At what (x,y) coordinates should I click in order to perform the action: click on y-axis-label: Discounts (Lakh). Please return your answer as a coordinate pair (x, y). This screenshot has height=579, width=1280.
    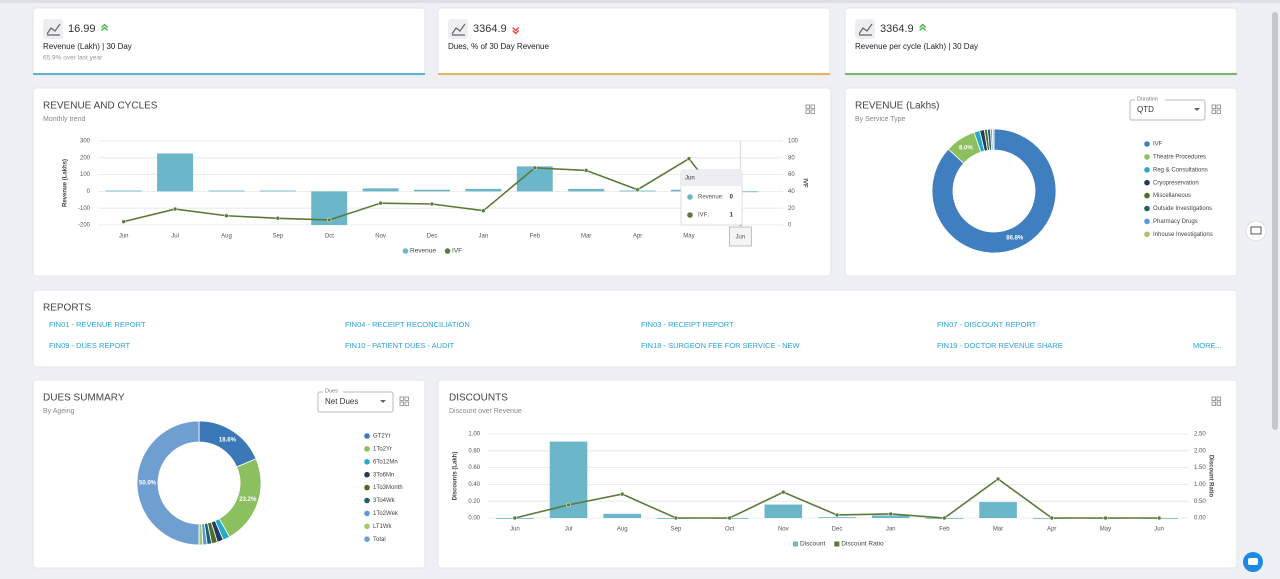
    Looking at the image, I should click on (456, 476).